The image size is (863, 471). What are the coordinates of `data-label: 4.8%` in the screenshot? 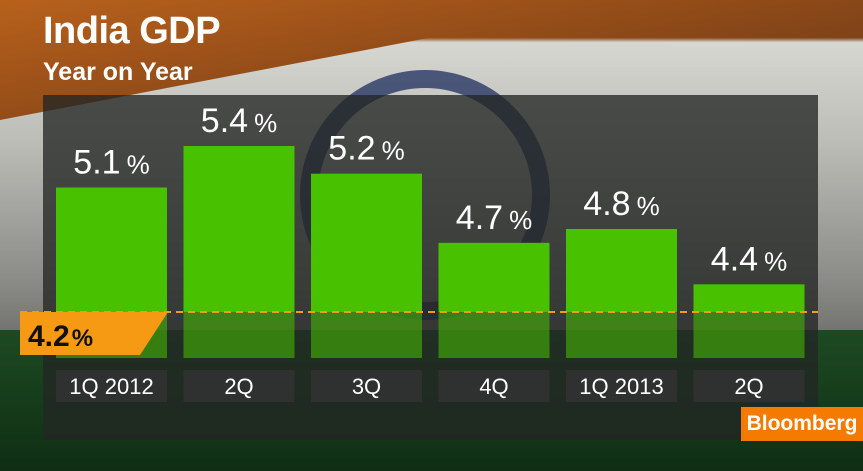 It's located at (621, 204).